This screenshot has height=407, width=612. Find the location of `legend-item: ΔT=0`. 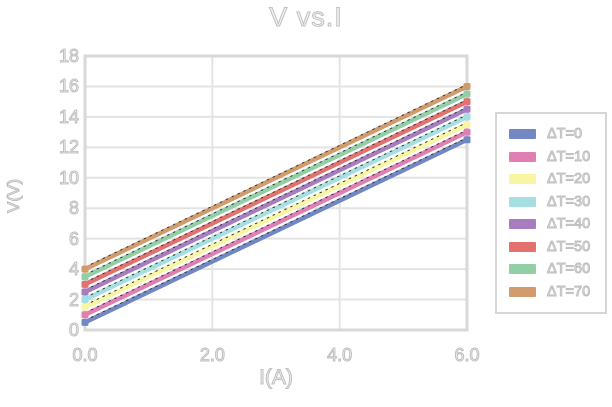

legend-item: ΔT=0 is located at coordinates (557, 134).